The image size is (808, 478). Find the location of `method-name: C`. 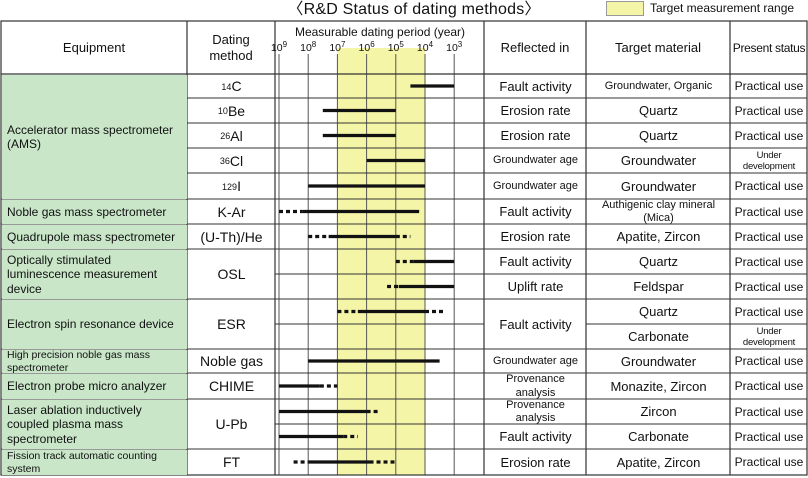

method-name: C is located at coordinates (236, 86).